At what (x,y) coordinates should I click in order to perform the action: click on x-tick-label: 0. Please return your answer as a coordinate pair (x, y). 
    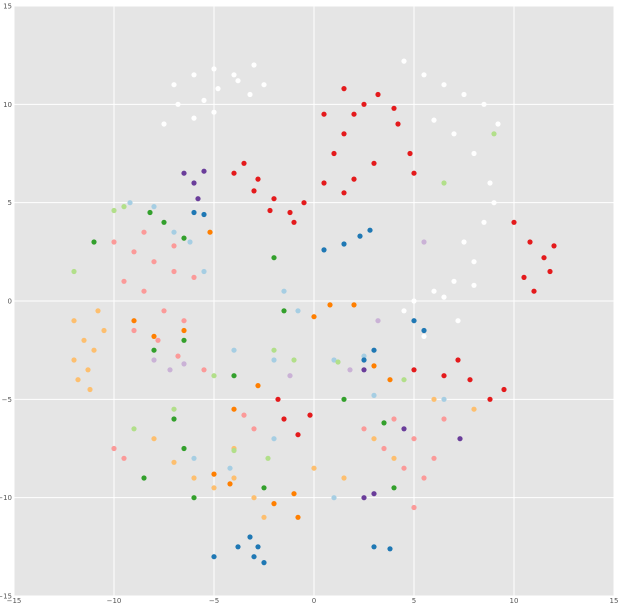
    Looking at the image, I should click on (314, 601).